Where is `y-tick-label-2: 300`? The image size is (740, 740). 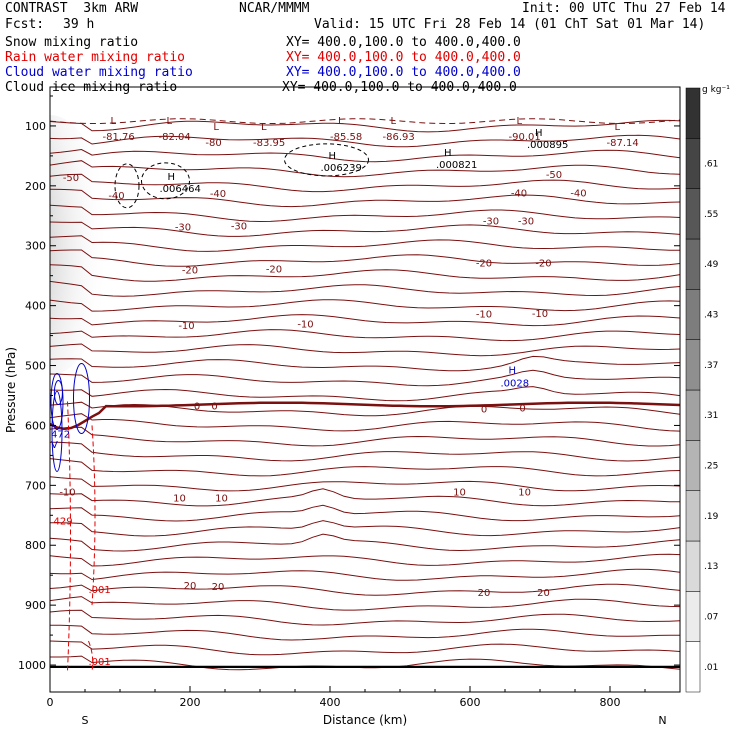
y-tick-label-2: 300 is located at coordinates (35, 246).